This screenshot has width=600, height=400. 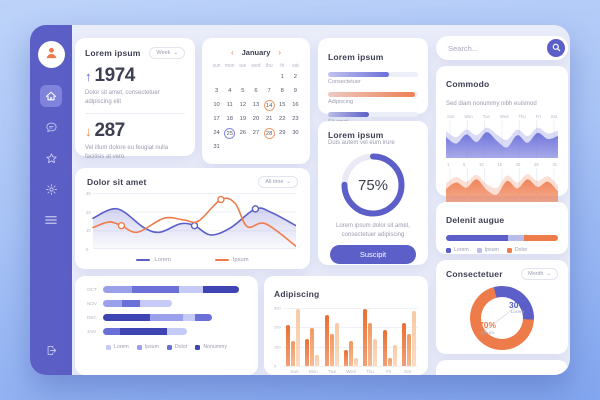 I want to click on commodo-day-labels: Sun Mon Tue Wed Thu Fri Sat, so click(x=502, y=116).